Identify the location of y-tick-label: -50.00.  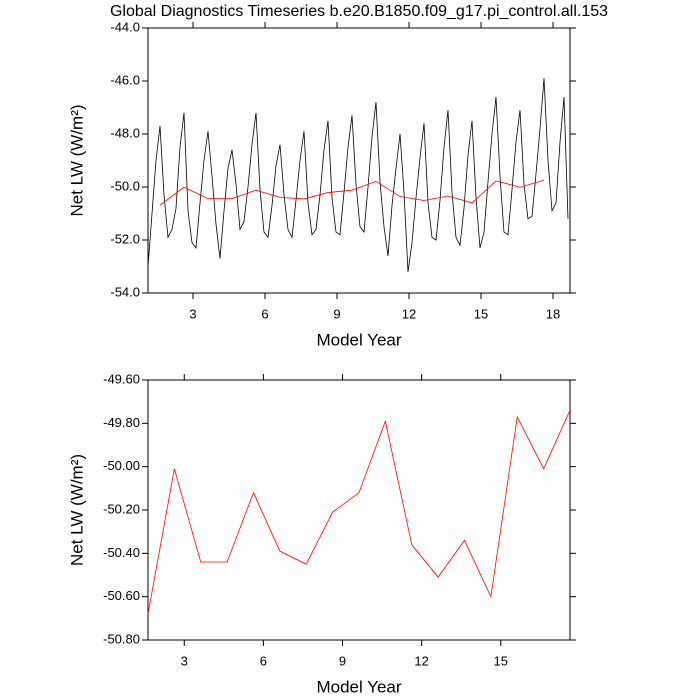
(121, 465).